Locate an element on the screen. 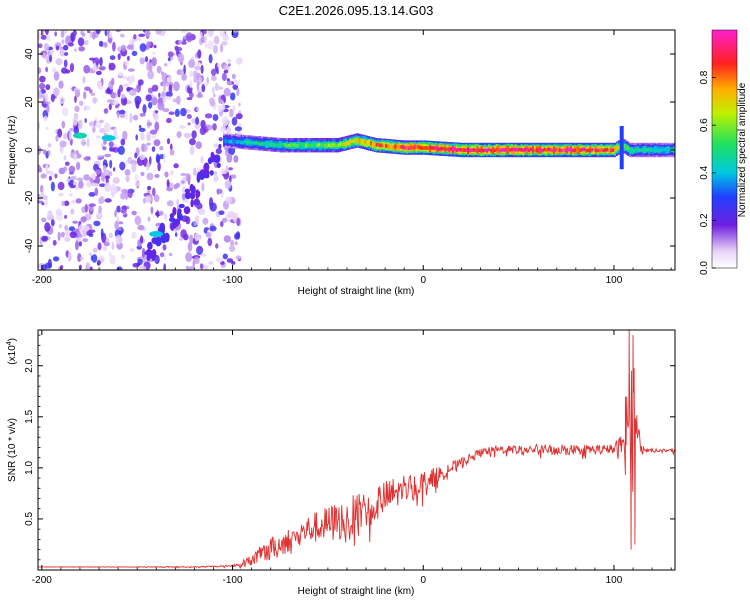 The width and height of the screenshot is (750, 600). snr-x-tick-label: 0 is located at coordinates (423, 580).